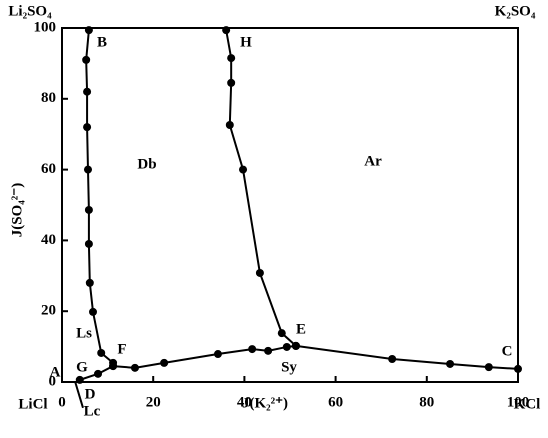  What do you see at coordinates (92, 411) in the screenshot?
I see `region-label: Lc` at bounding box center [92, 411].